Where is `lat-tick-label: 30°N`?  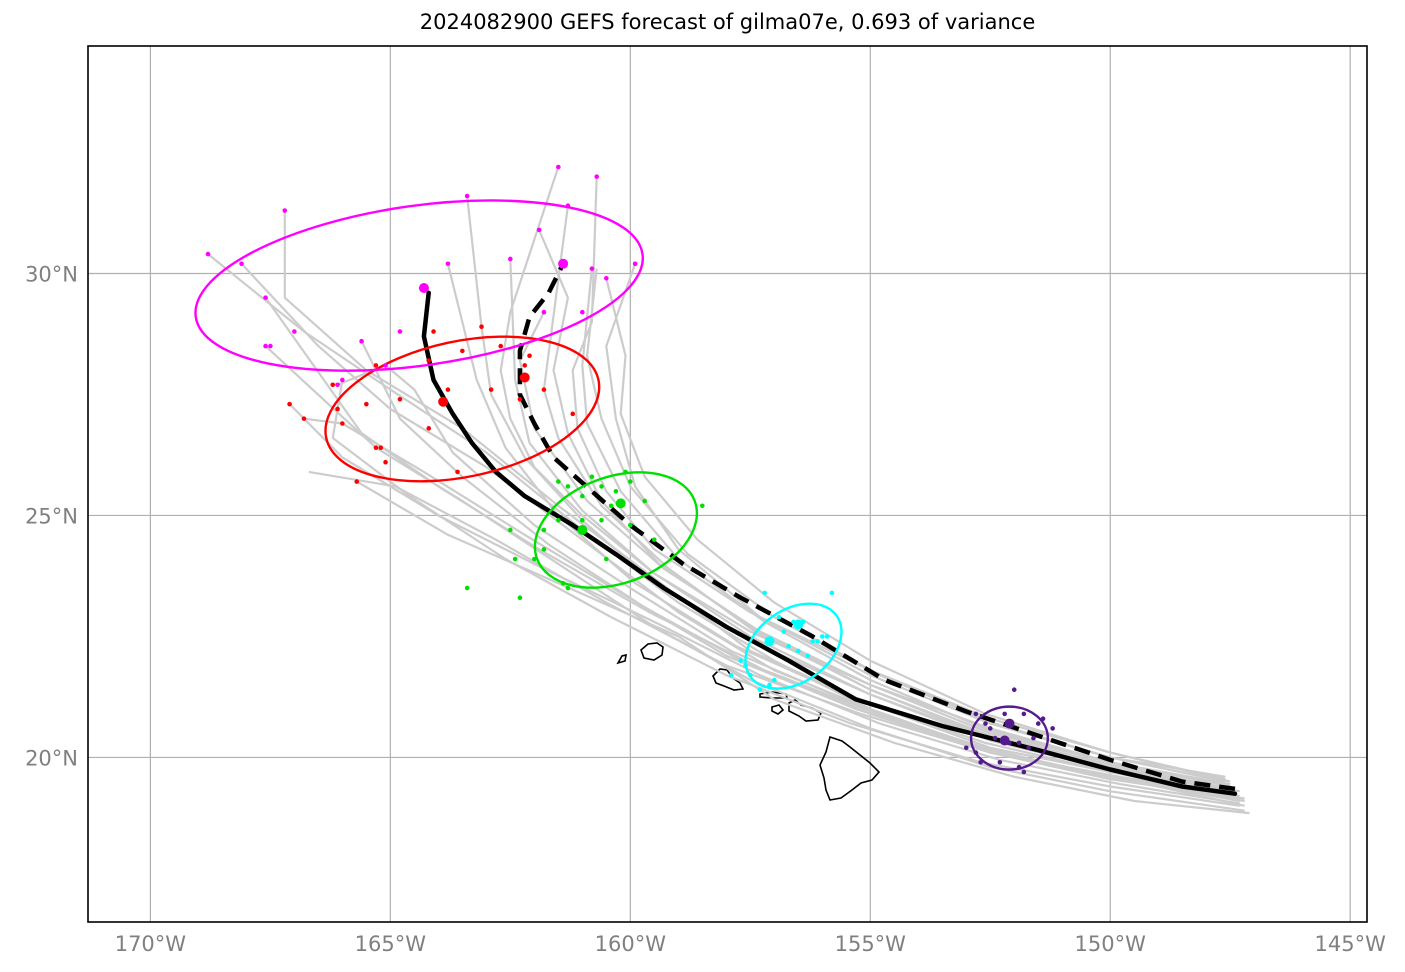 lat-tick-label: 30°N is located at coordinates (51, 274).